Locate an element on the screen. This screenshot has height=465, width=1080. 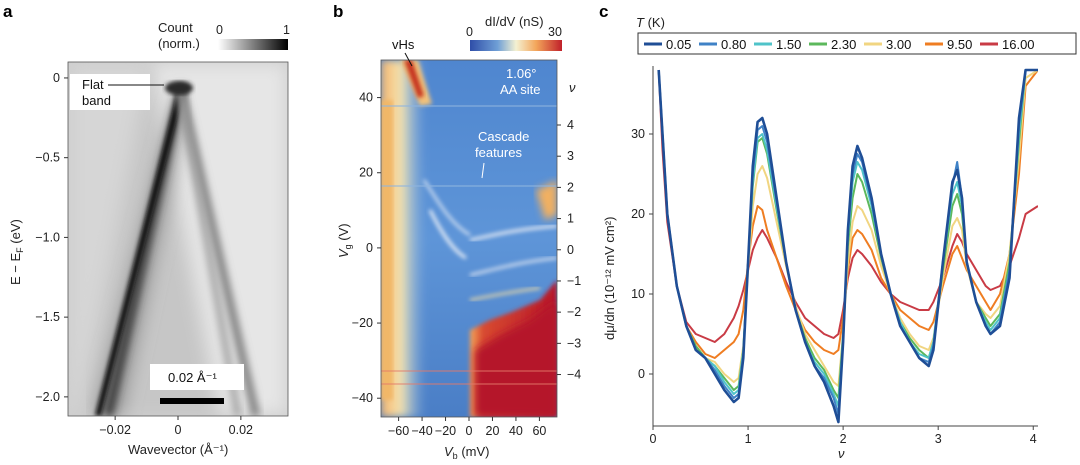
colorbar-a-min: 0 is located at coordinates (219, 30).